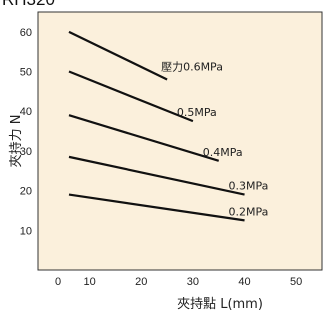 The width and height of the screenshot is (326, 322). I want to click on page-title: RH320, so click(28, 5).